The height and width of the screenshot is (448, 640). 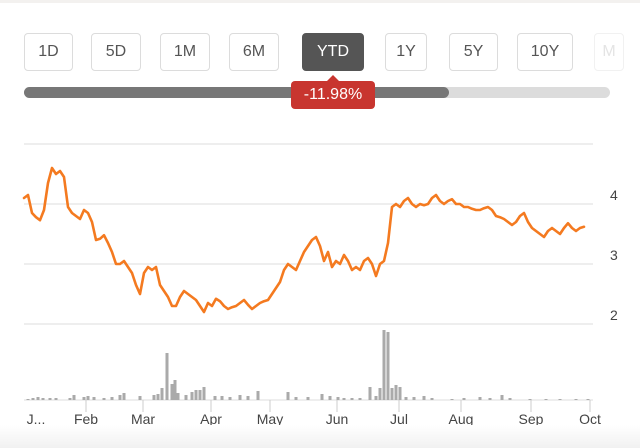 What do you see at coordinates (308, 365) in the screenshot?
I see `volume-bars` at bounding box center [308, 365].